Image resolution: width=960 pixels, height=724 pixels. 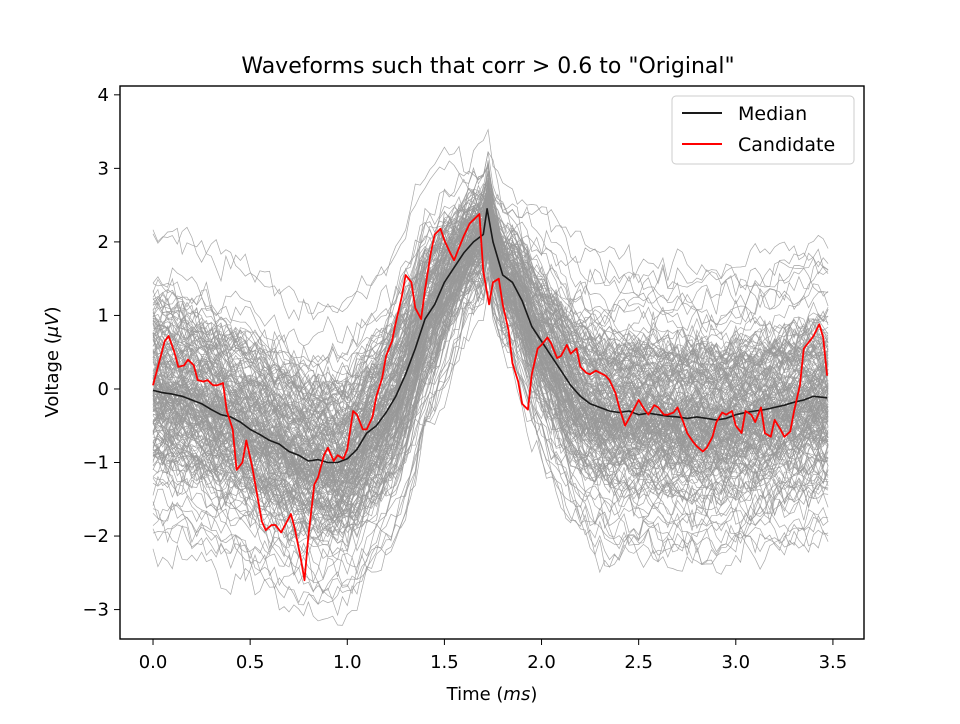 What do you see at coordinates (475, 694) in the screenshot?
I see `x-axis-label-prefix: Time (` at bounding box center [475, 694].